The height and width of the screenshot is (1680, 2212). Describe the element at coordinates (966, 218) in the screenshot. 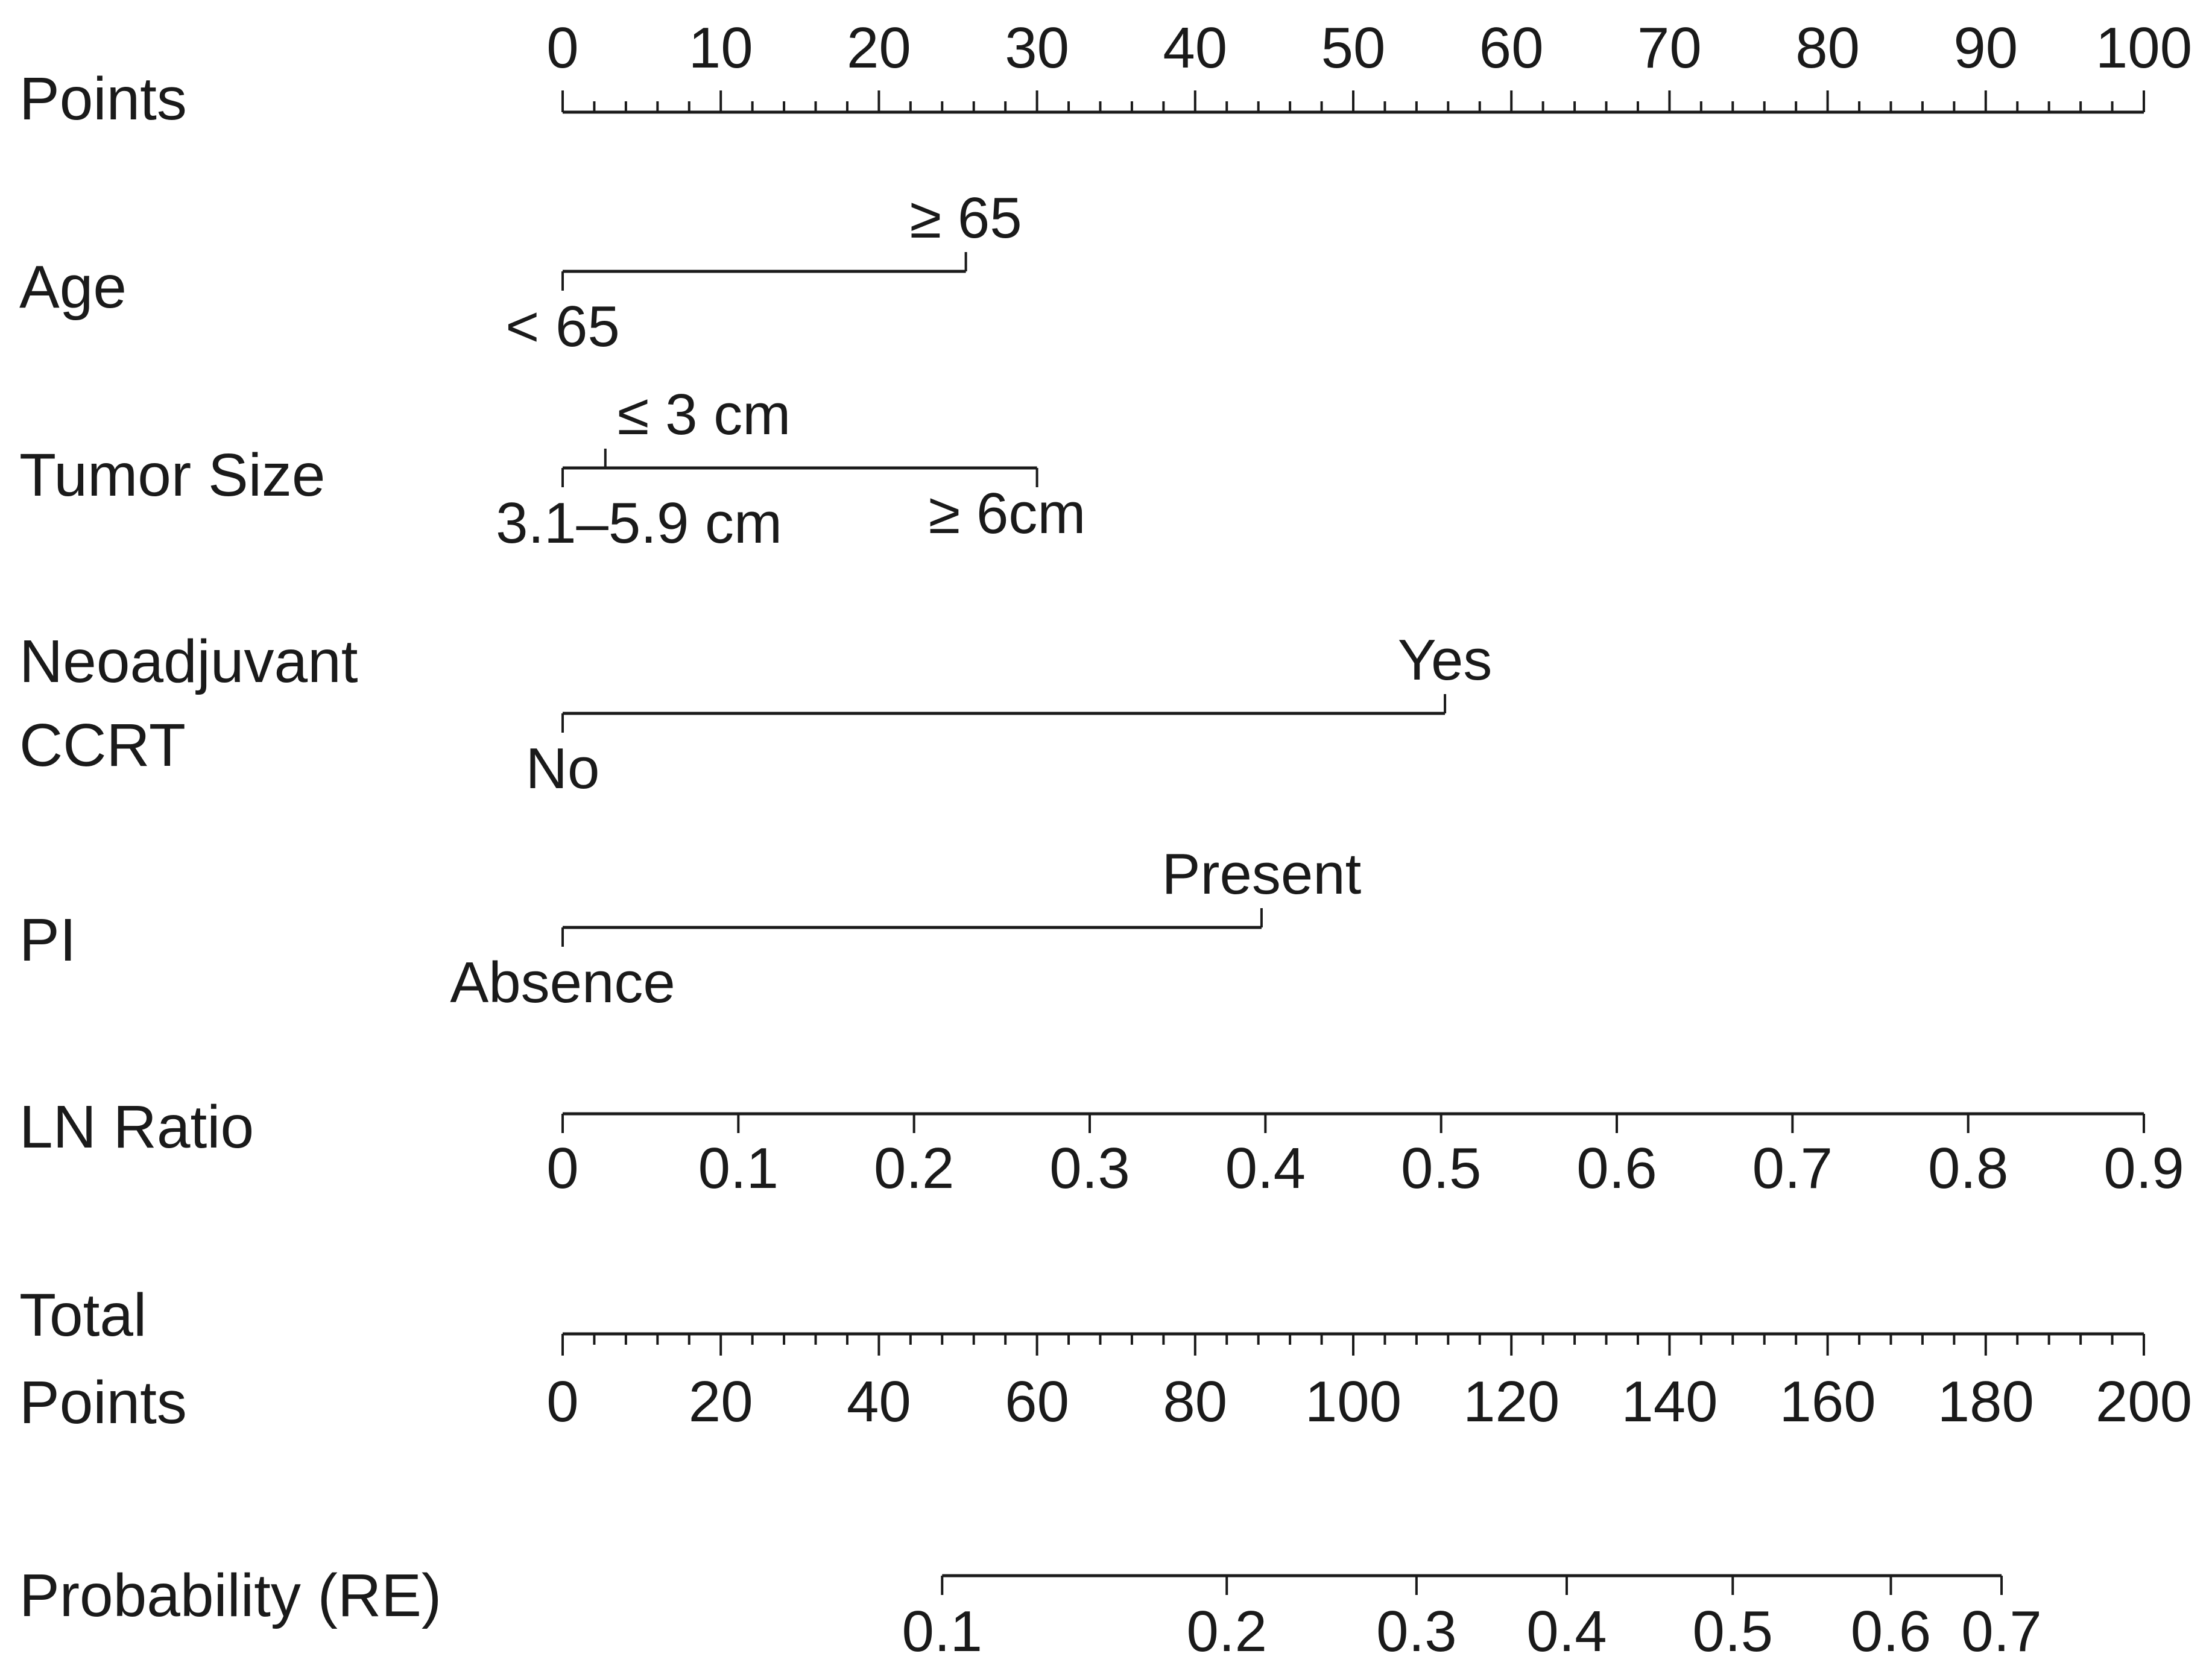

I see `category-label: ≥ 65` at that location.